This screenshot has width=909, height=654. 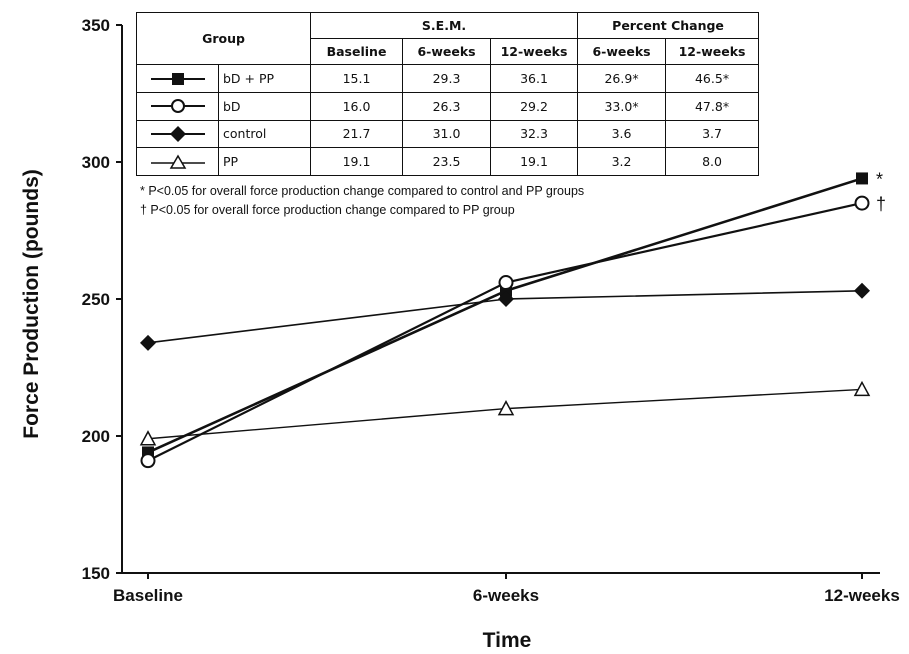 I want to click on table-header-sem: S.E.M., so click(x=444, y=25).